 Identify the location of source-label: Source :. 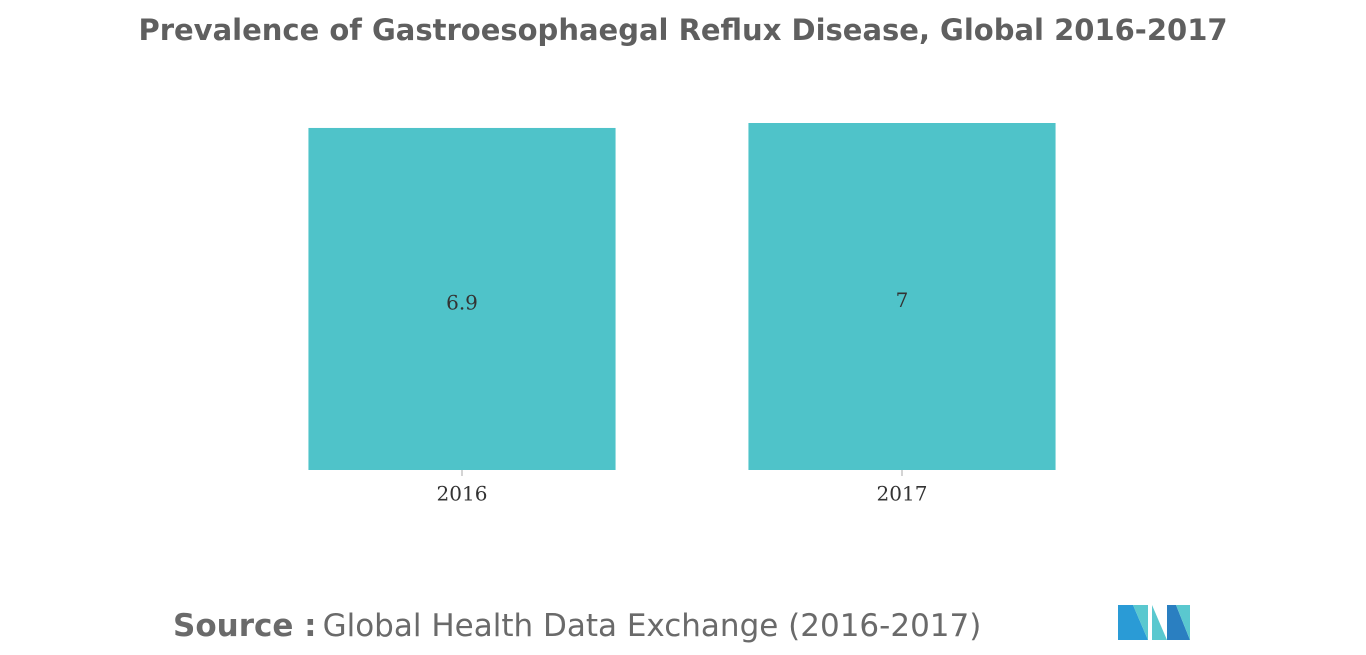
(245, 626).